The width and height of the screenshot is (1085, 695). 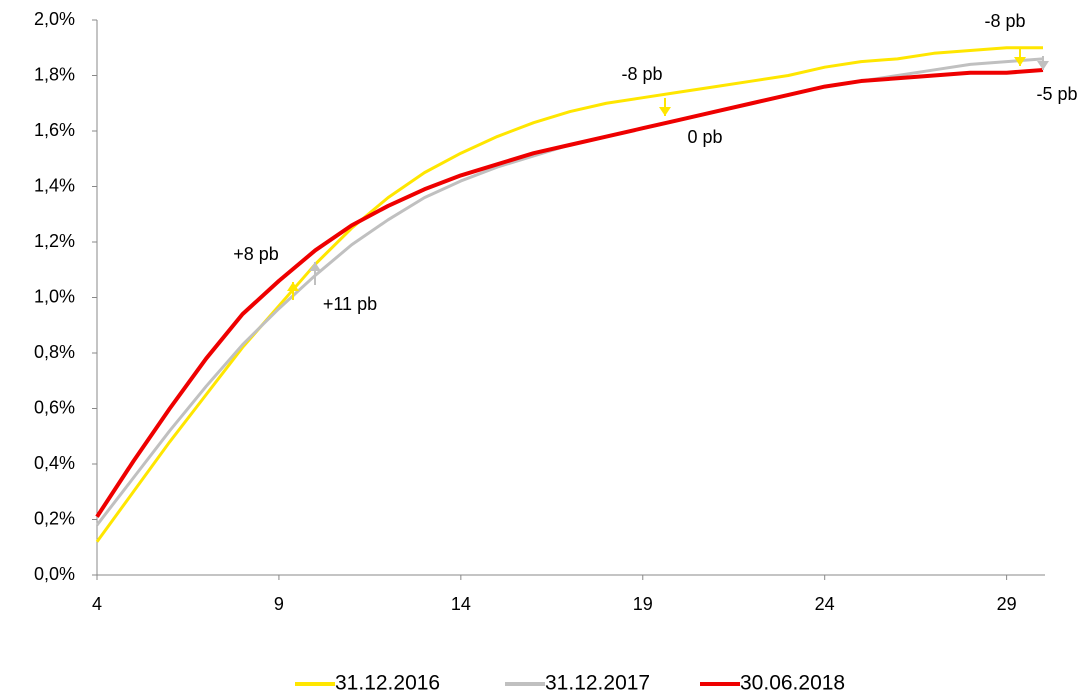 What do you see at coordinates (350, 304) in the screenshot?
I see `annotation: +11 pb` at bounding box center [350, 304].